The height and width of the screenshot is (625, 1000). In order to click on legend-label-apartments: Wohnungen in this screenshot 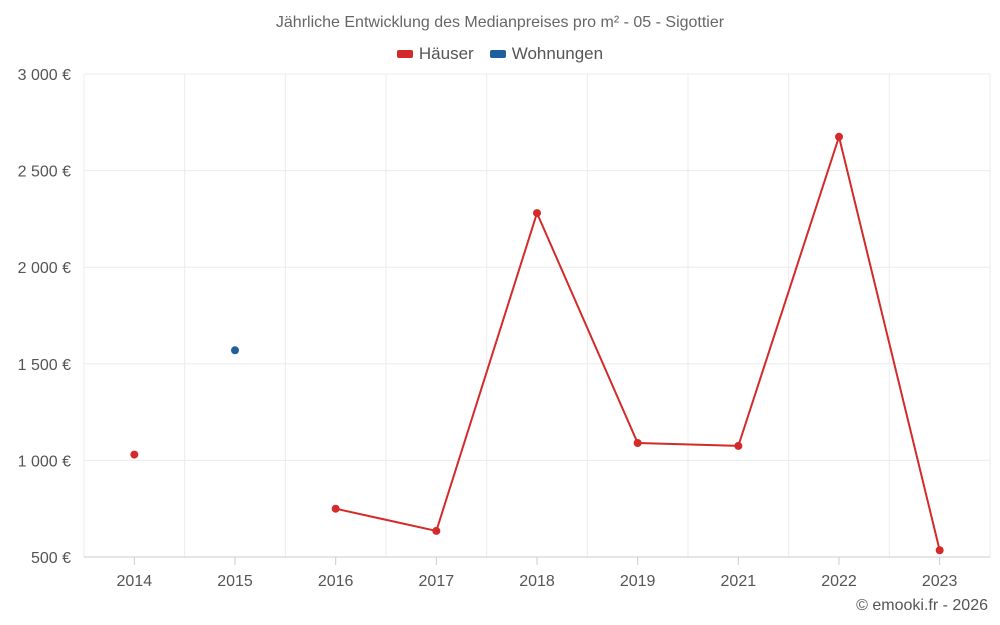, I will do `click(557, 53)`.